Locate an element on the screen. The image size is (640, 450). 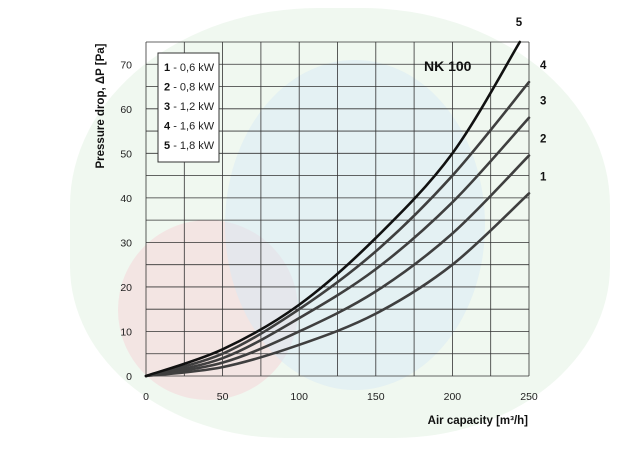
legend-item: 5 - 1,8 kW is located at coordinates (189, 146).